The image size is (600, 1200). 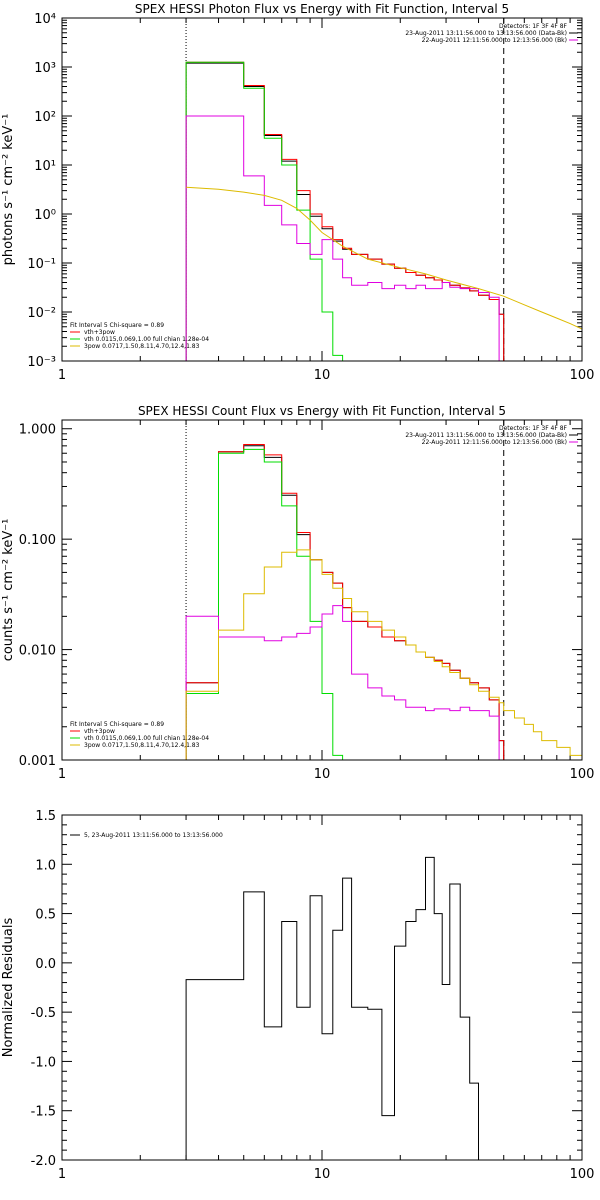 I want to click on resid-y-tick-label: 0.0, so click(x=45, y=964).